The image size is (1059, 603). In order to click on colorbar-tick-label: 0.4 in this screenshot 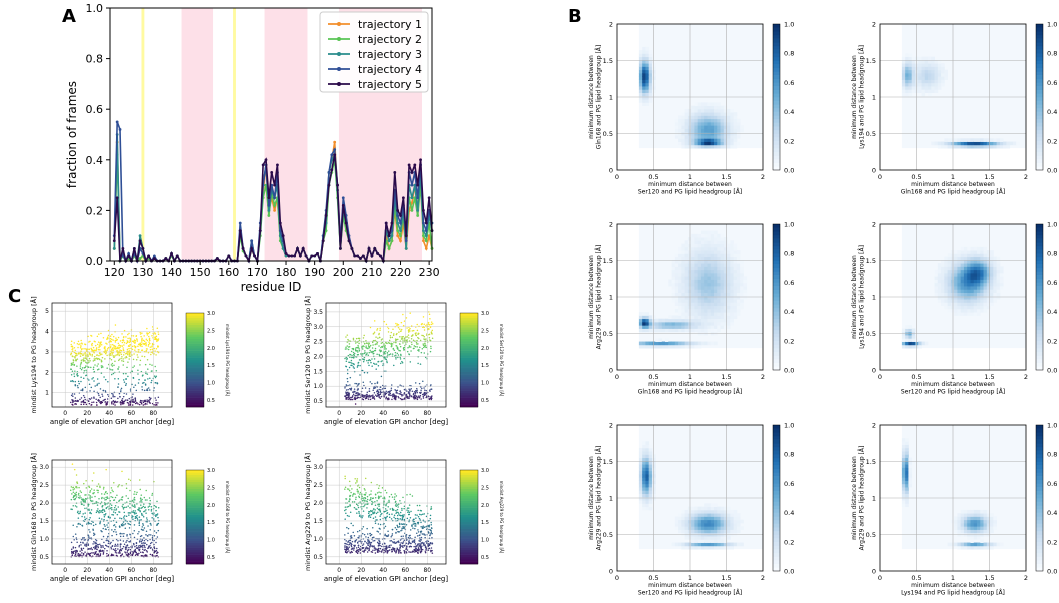, I will do `click(789, 513)`.